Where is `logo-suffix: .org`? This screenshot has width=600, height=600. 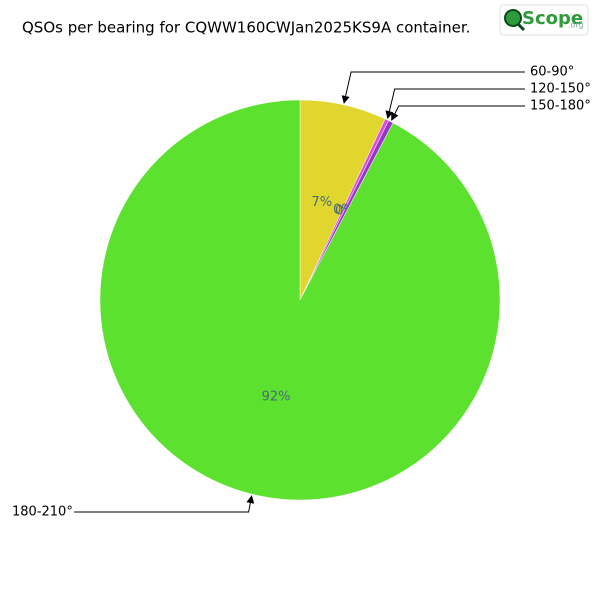 logo-suffix: .org is located at coordinates (576, 25).